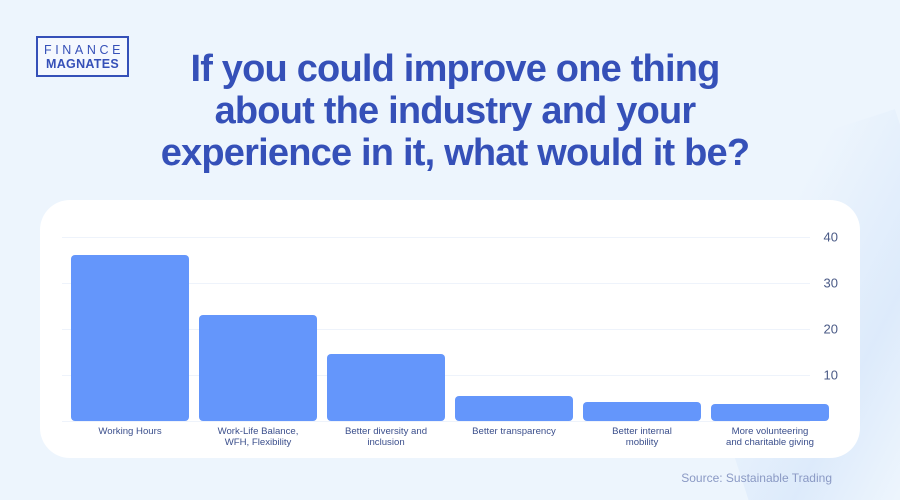  What do you see at coordinates (386, 442) in the screenshot?
I see `x-axis-label-line: inclusion` at bounding box center [386, 442].